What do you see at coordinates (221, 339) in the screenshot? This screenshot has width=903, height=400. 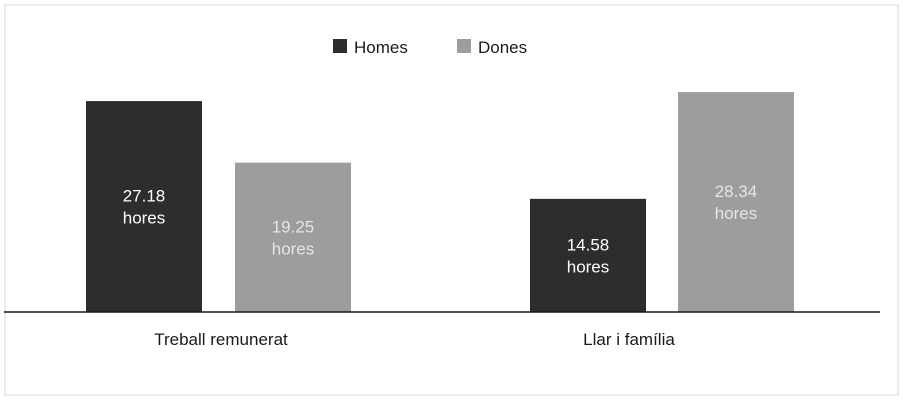 I see `category-label-treball-remunerat: Treball remunerat` at bounding box center [221, 339].